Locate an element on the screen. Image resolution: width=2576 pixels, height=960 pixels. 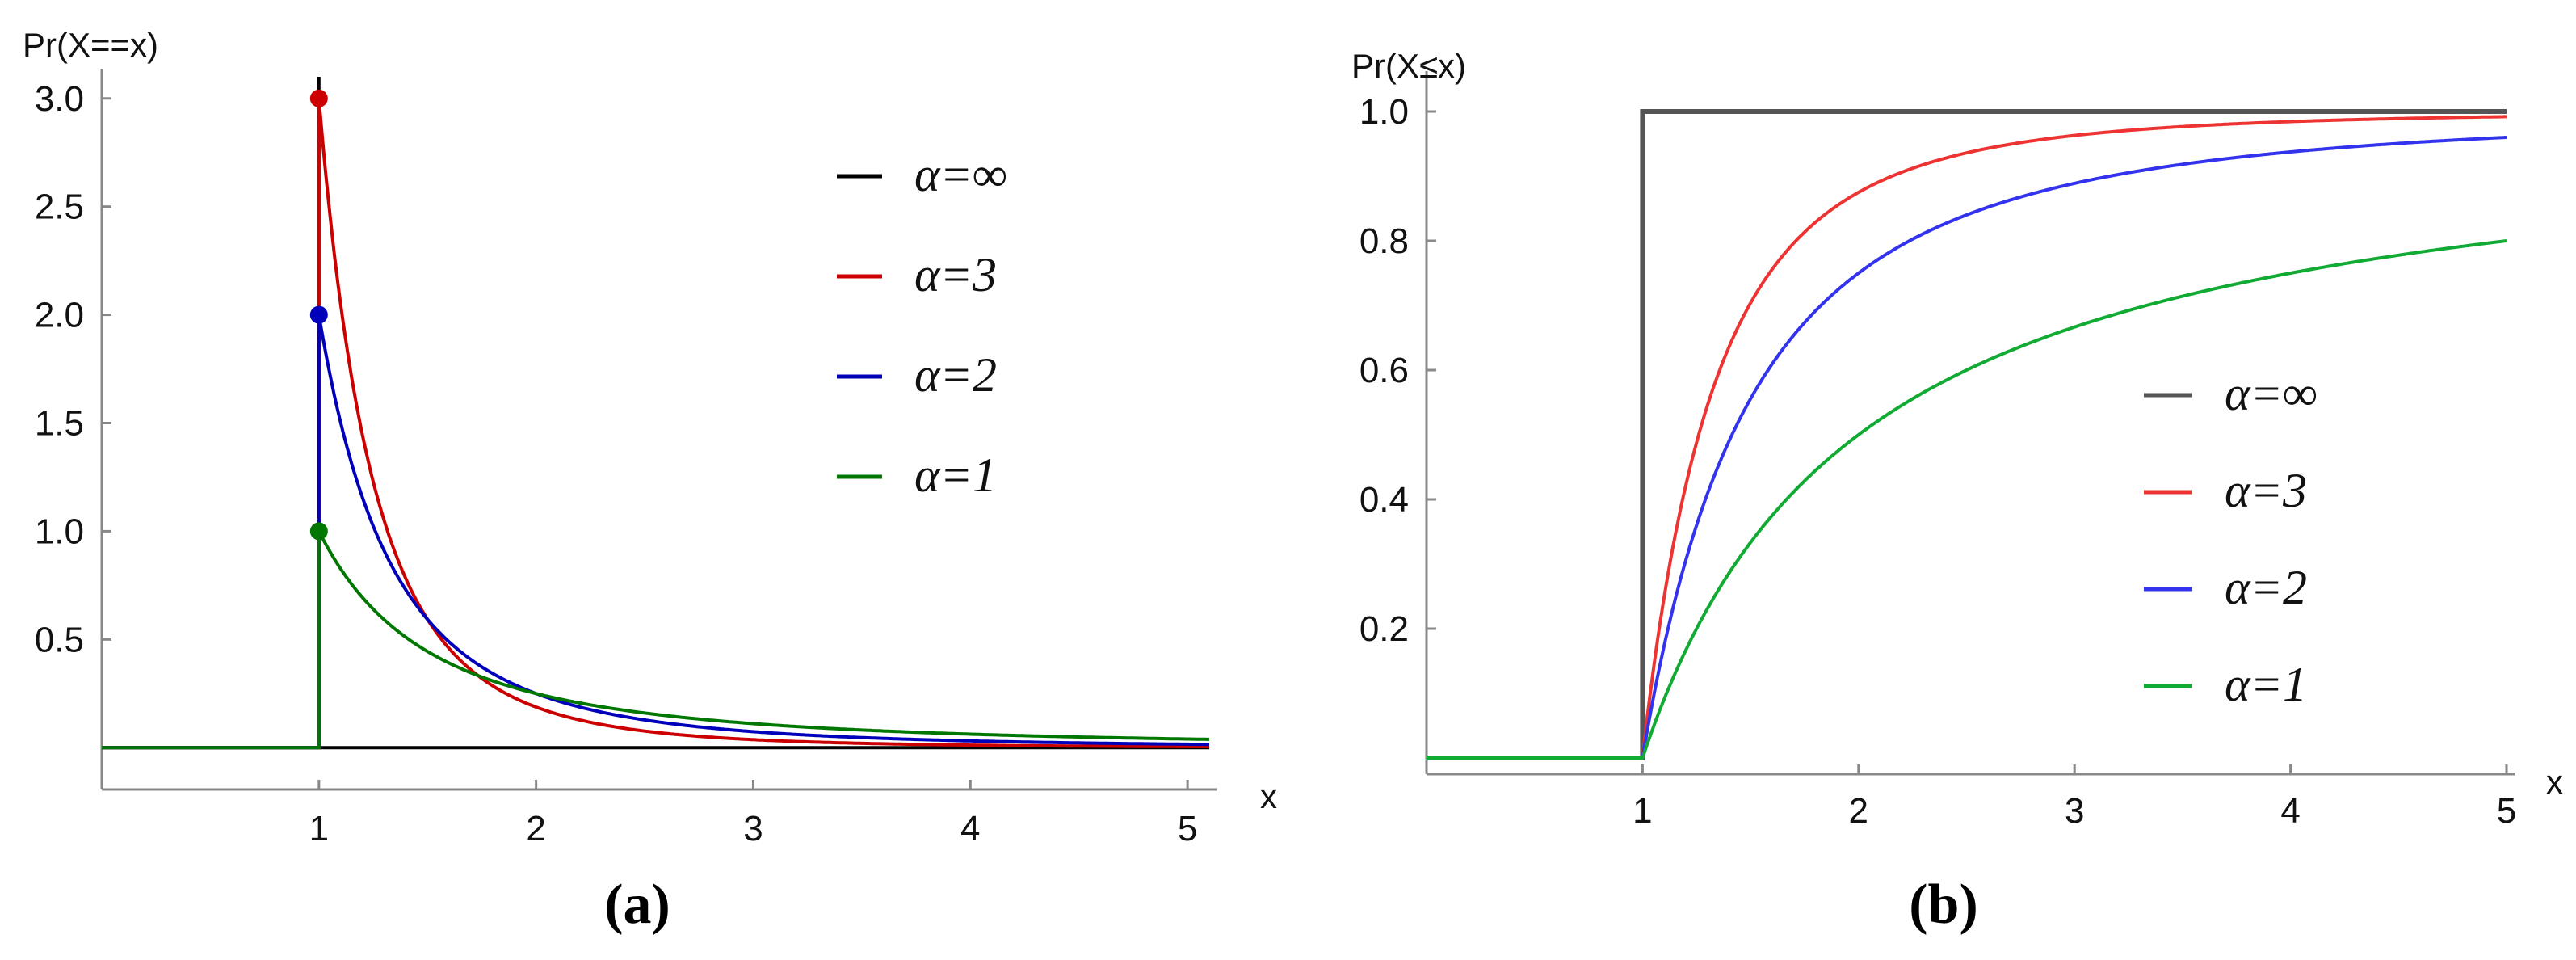
y-tick-label: 2.5 is located at coordinates (60, 207).